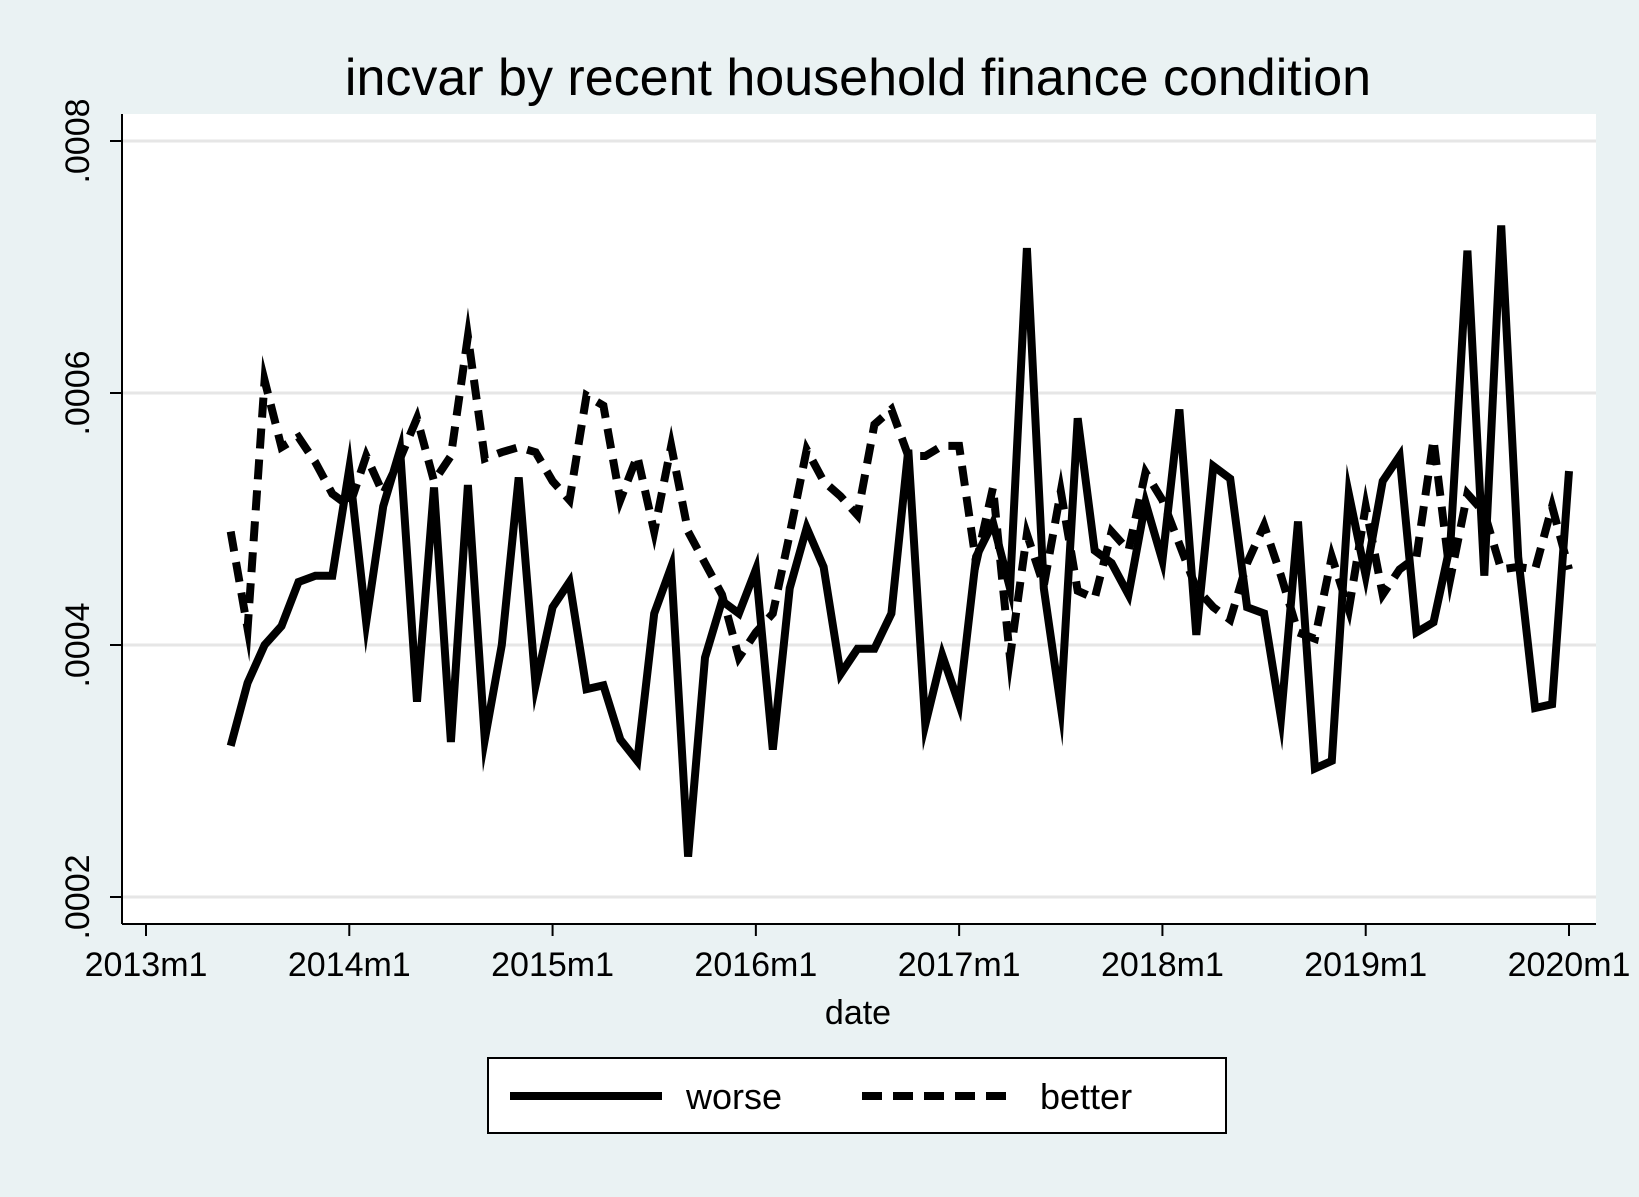 The image size is (1639, 1197). I want to click on legend-label-worse: worse, so click(733, 1096).